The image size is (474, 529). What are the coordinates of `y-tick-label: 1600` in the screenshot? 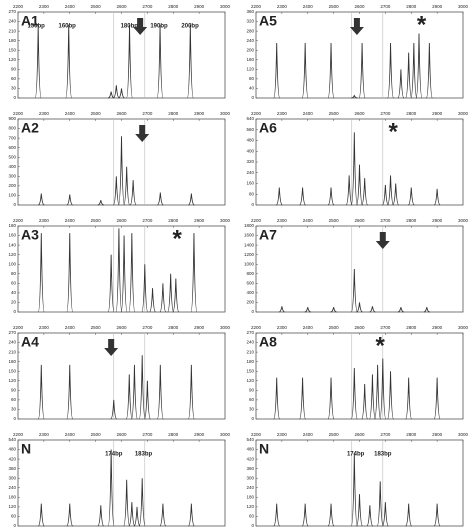 It's located at (249, 235).